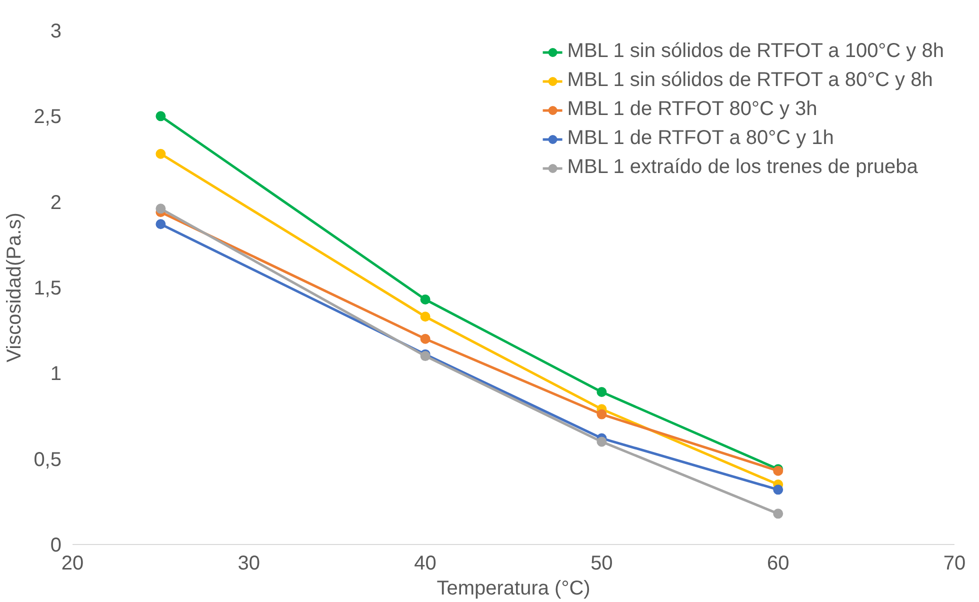 Image resolution: width=979 pixels, height=602 pixels. Describe the element at coordinates (513, 589) in the screenshot. I see `x-axis-title: Temperatura (°C)` at that location.